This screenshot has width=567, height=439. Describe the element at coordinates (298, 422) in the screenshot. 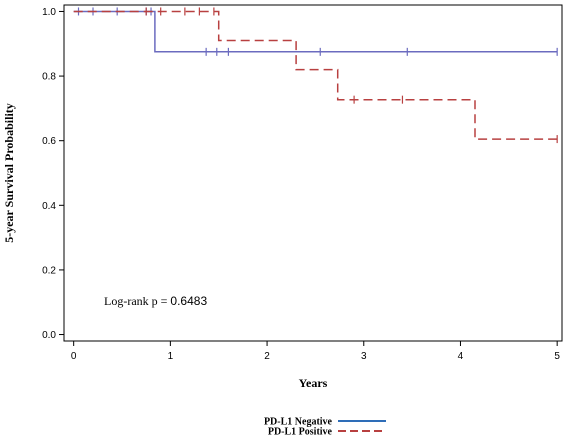

I see `legend-label: PD-L1 Negative` at that location.